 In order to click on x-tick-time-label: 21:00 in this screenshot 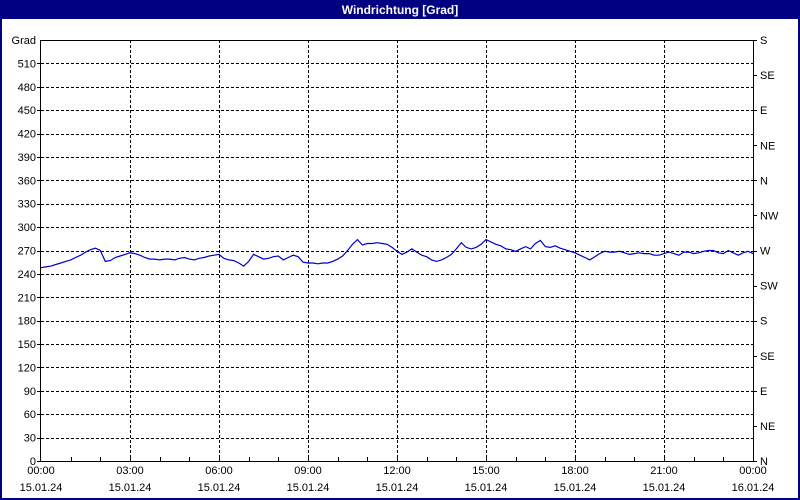, I will do `click(664, 471)`.